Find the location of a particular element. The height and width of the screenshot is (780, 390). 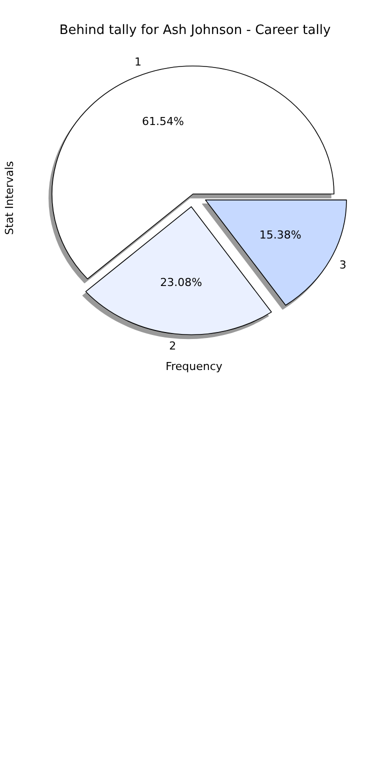

text: Frequency is located at coordinates (194, 366).